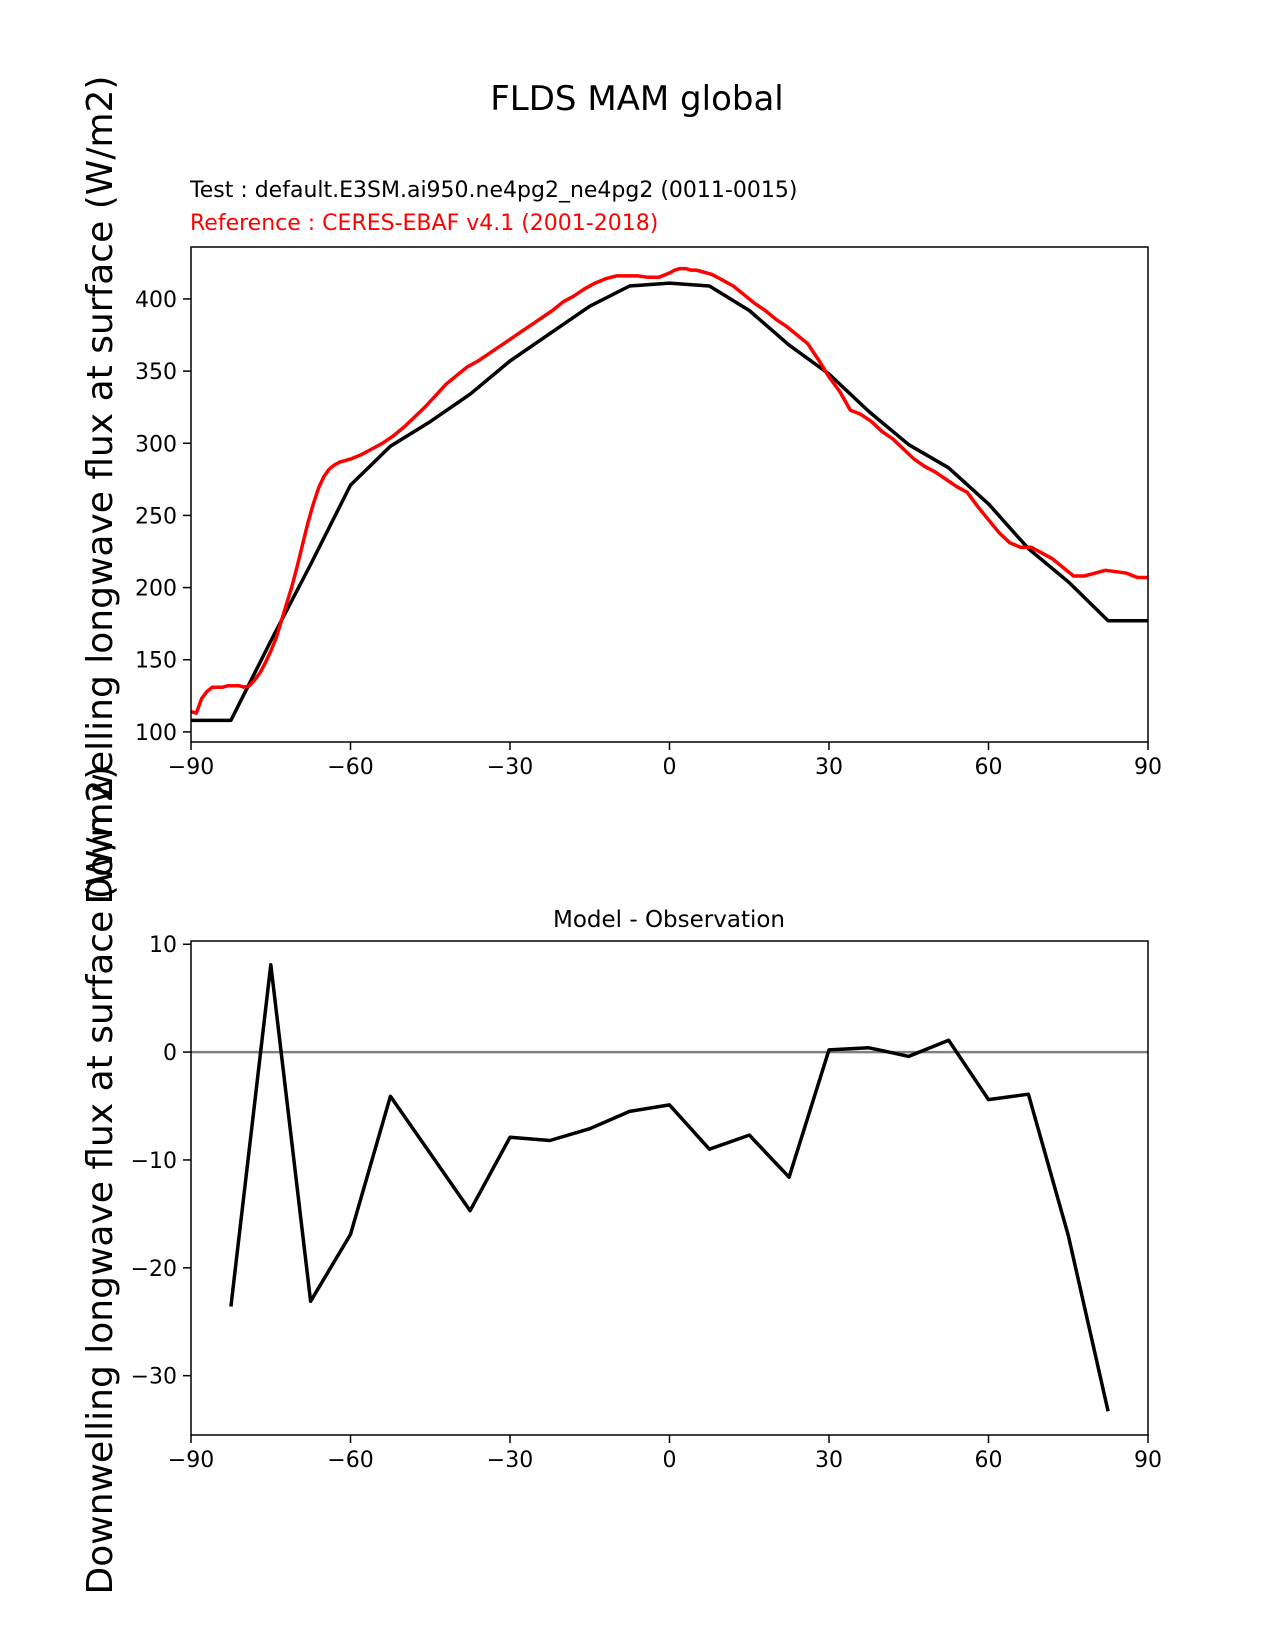 The image size is (1275, 1650). I want to click on panel-title: Model - Observation, so click(669, 920).